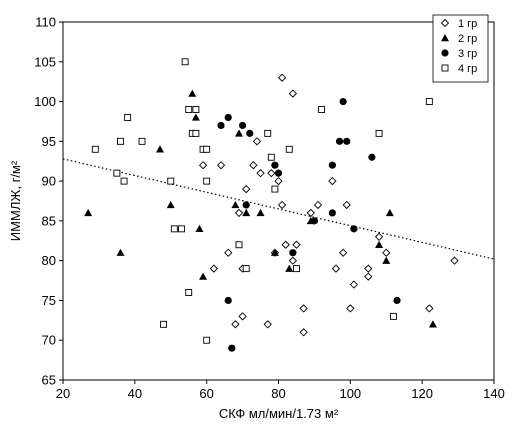  I want to click on x-tick-label: 60, so click(206, 393).